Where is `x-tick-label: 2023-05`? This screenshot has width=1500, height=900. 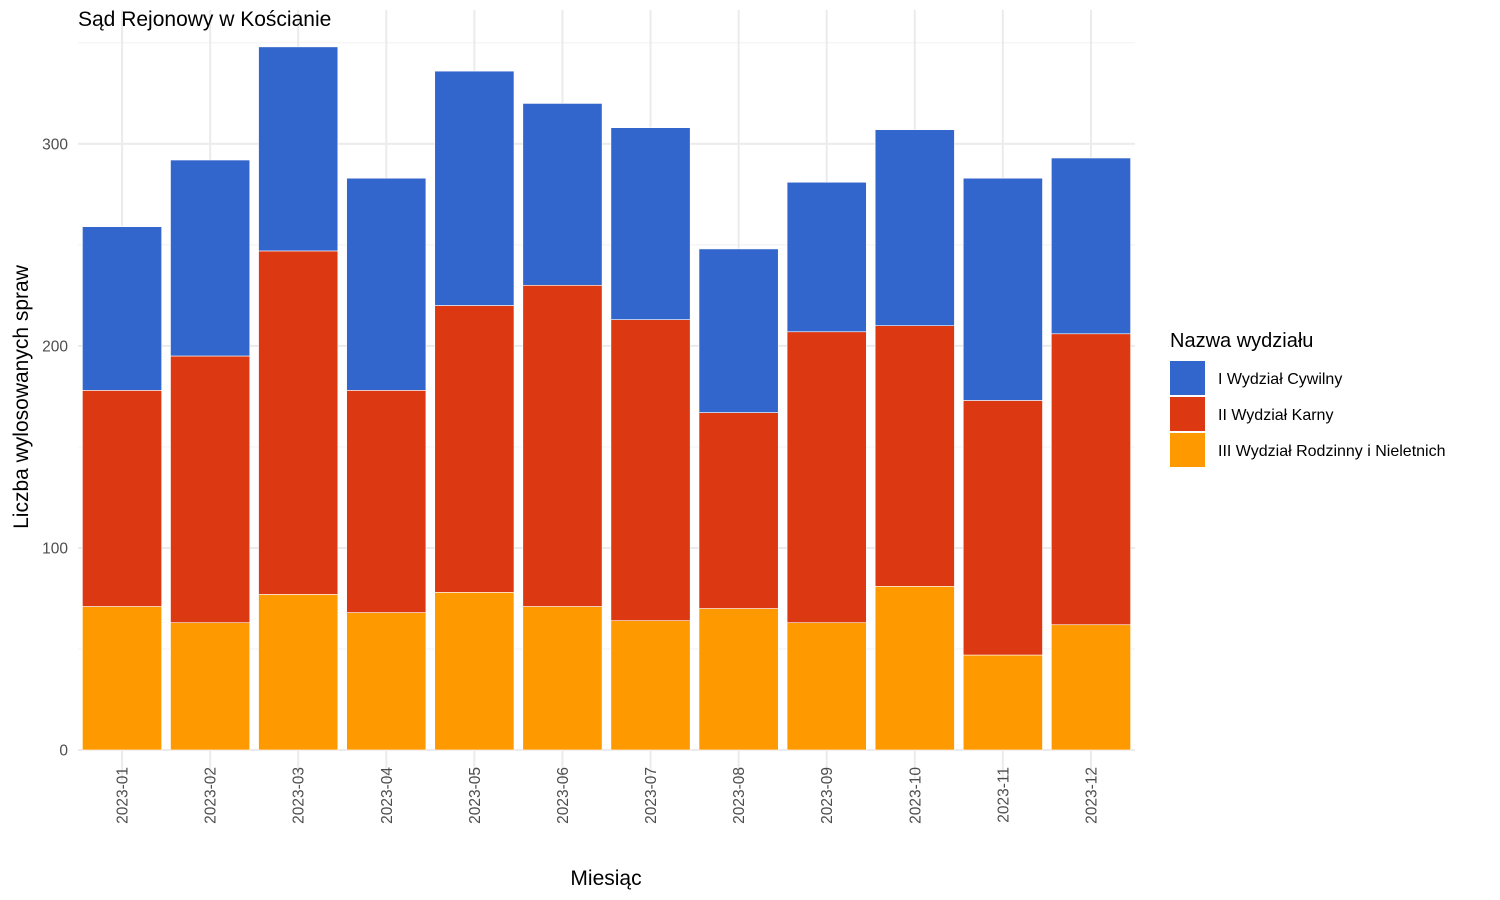 x-tick-label: 2023-05 is located at coordinates (475, 795).